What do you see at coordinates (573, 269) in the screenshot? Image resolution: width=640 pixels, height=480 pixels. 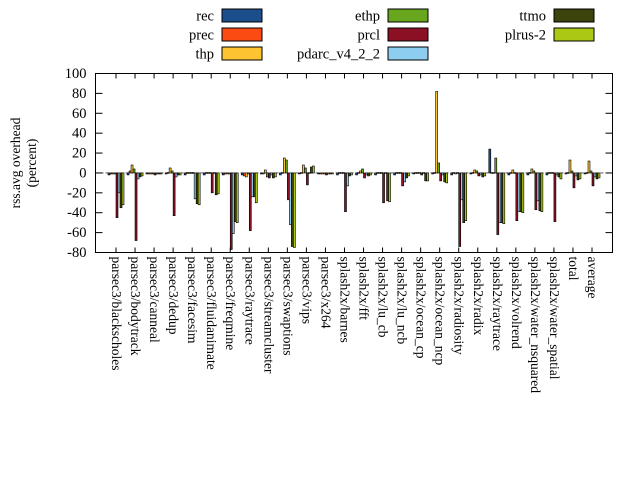 I see `x-category-label: total` at bounding box center [573, 269].